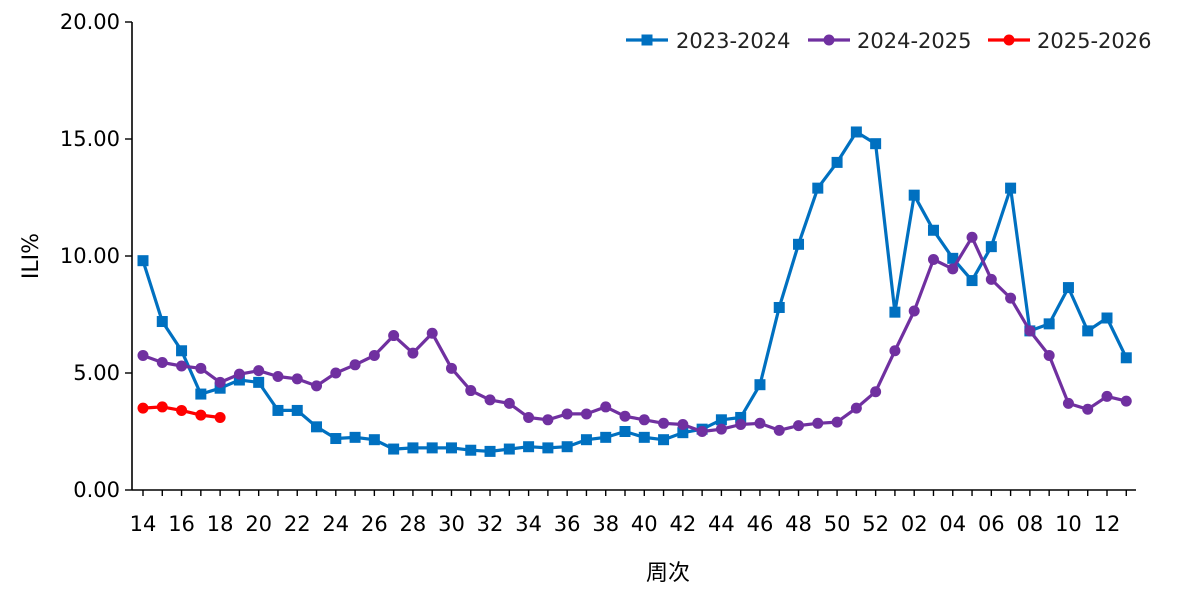  I want to click on legend-item: 2024-2025, so click(889, 41).